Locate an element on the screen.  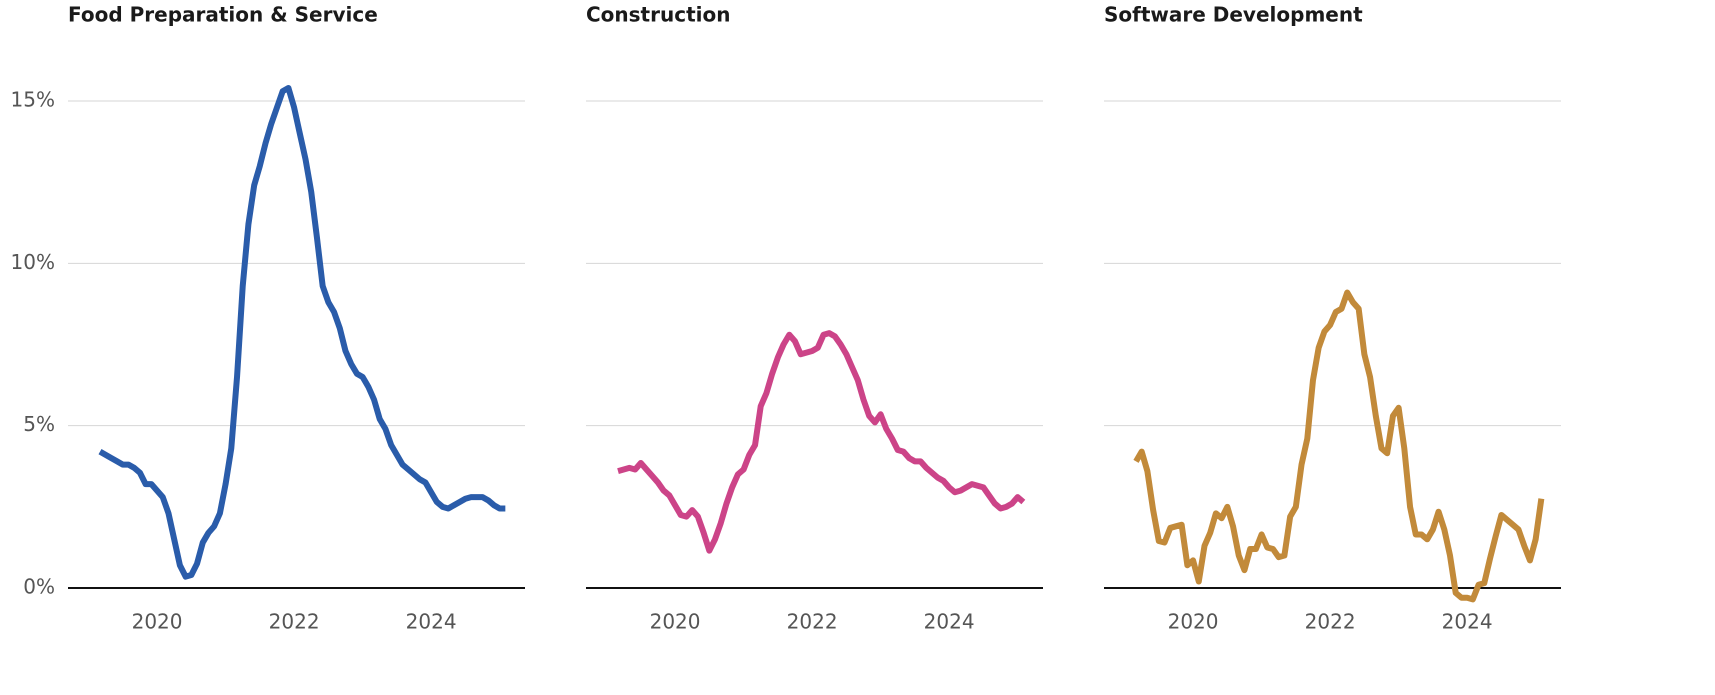
y-tick-label: 10% is located at coordinates (33, 262).